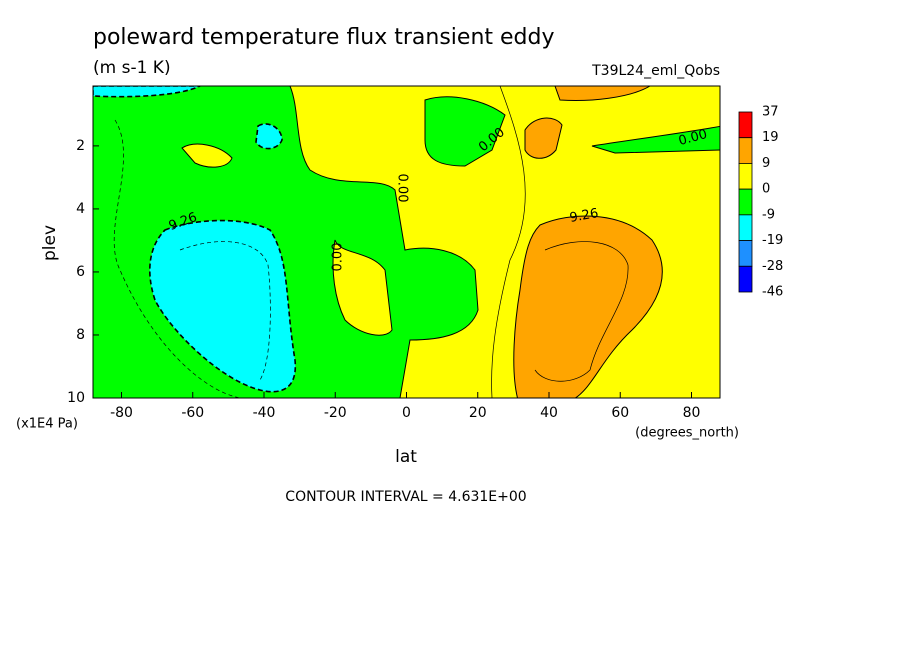 The height and width of the screenshot is (658, 904). Describe the element at coordinates (772, 240) in the screenshot. I see `colorbar-label: -19` at that location.